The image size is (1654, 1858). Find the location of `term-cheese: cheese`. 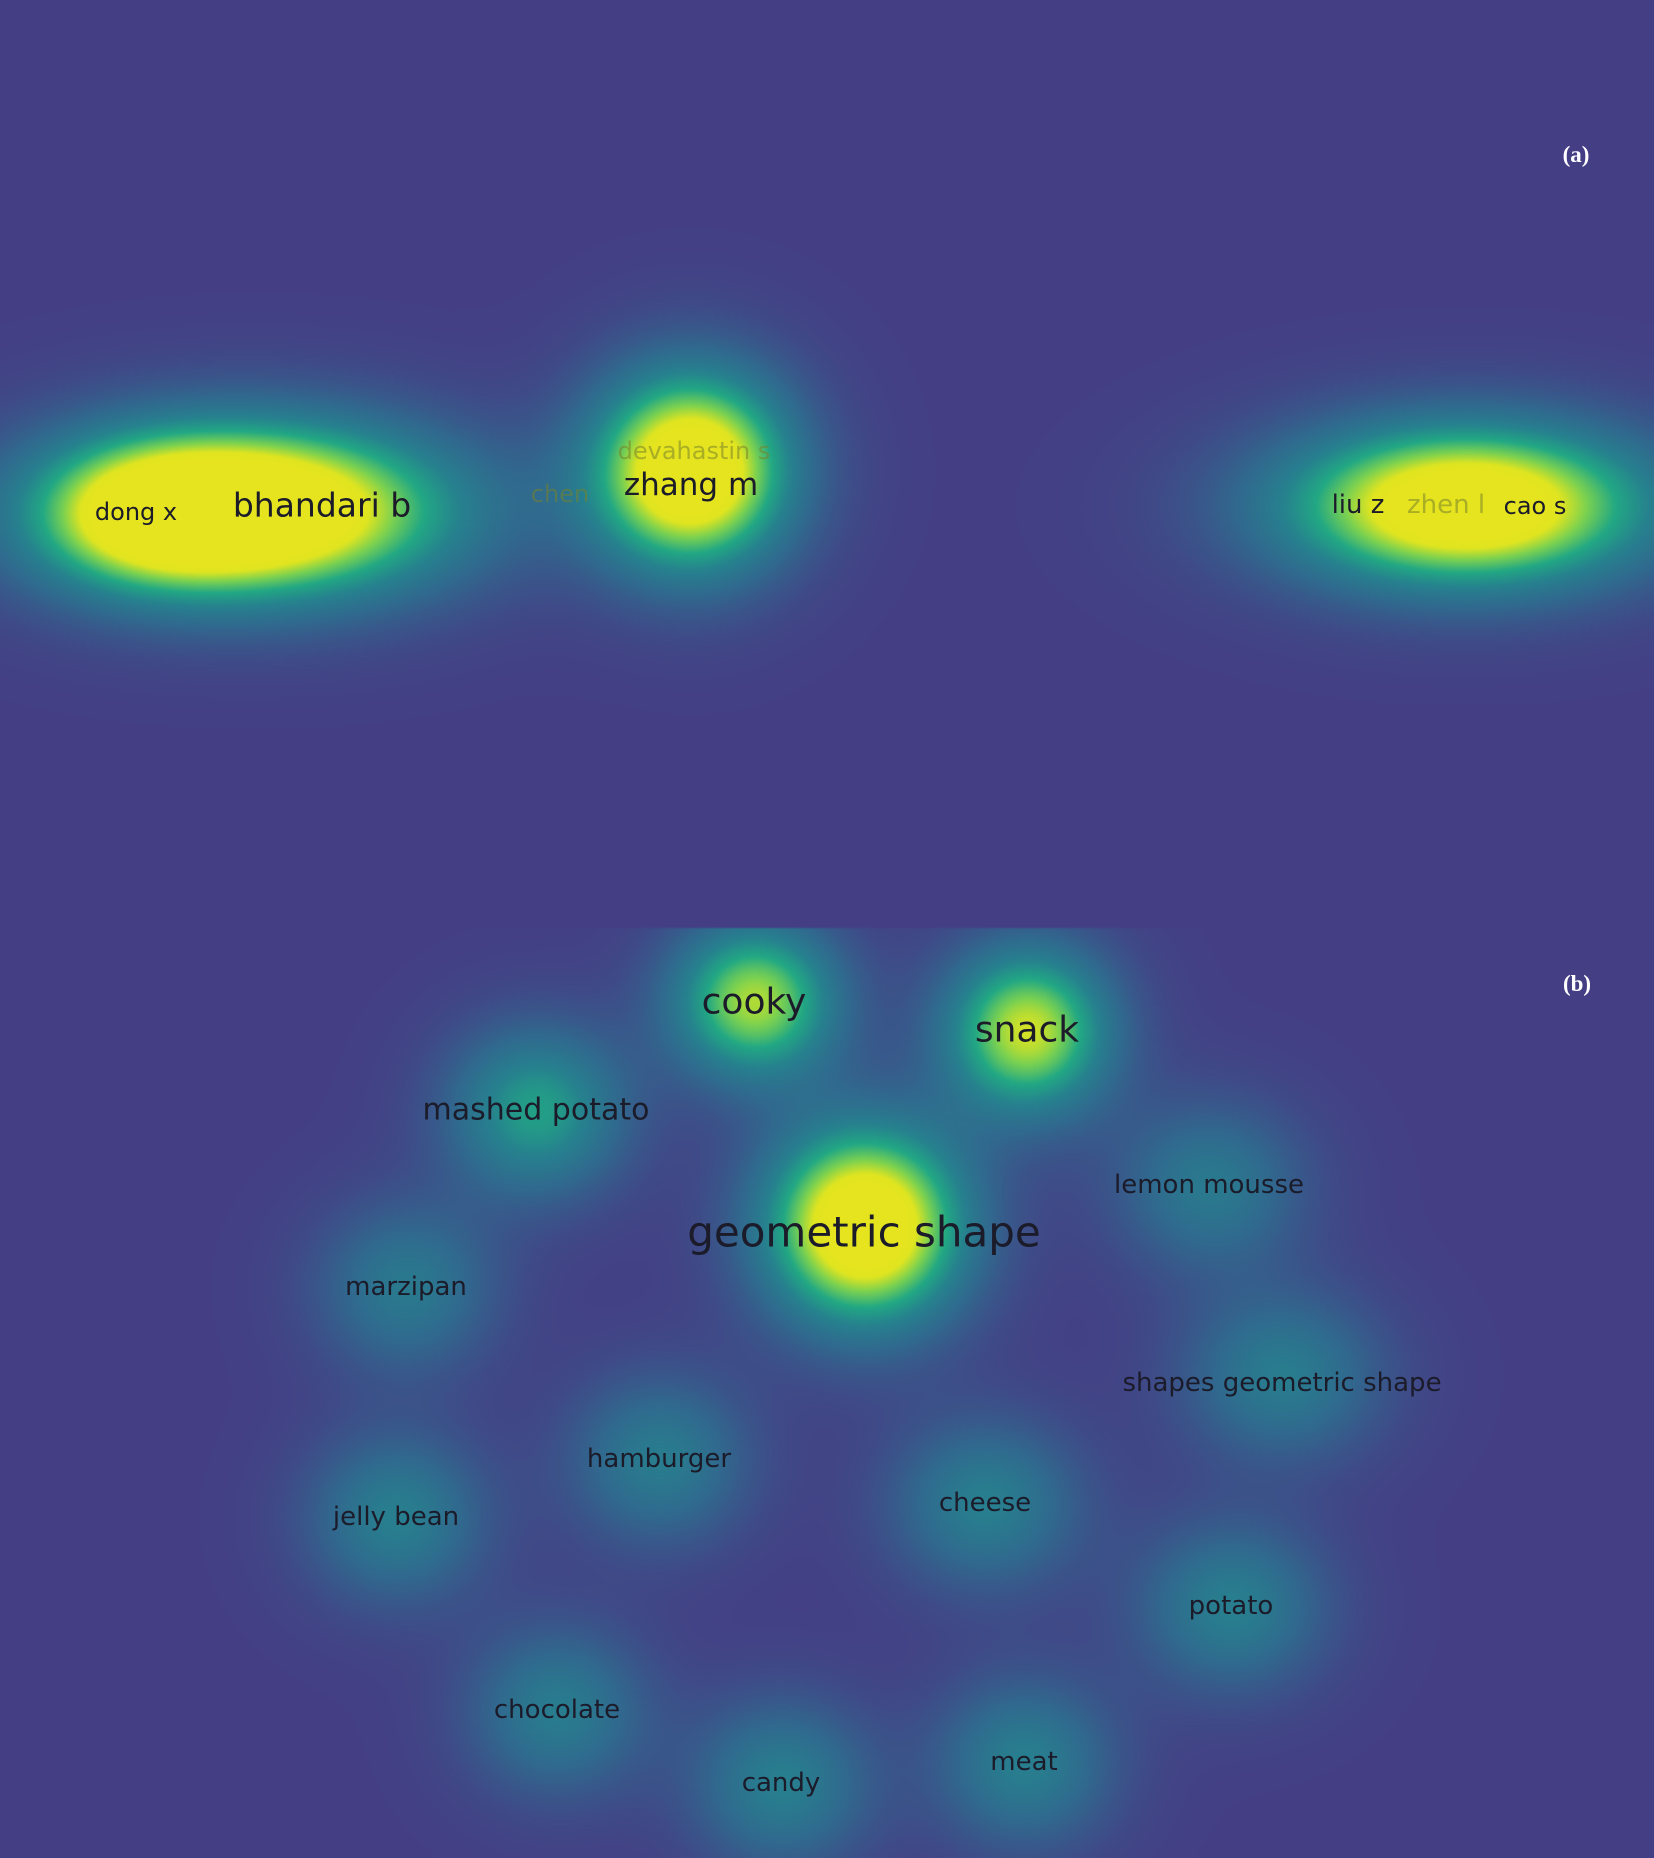

term-cheese: cheese is located at coordinates (985, 1503).